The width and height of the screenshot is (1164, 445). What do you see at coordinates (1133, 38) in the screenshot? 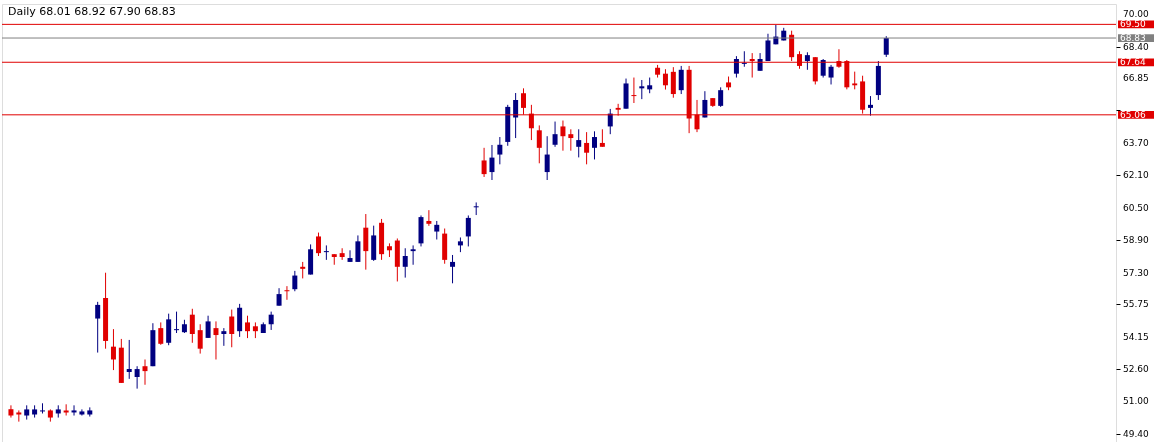
I see `ref-line-label: 68.83` at bounding box center [1133, 38].